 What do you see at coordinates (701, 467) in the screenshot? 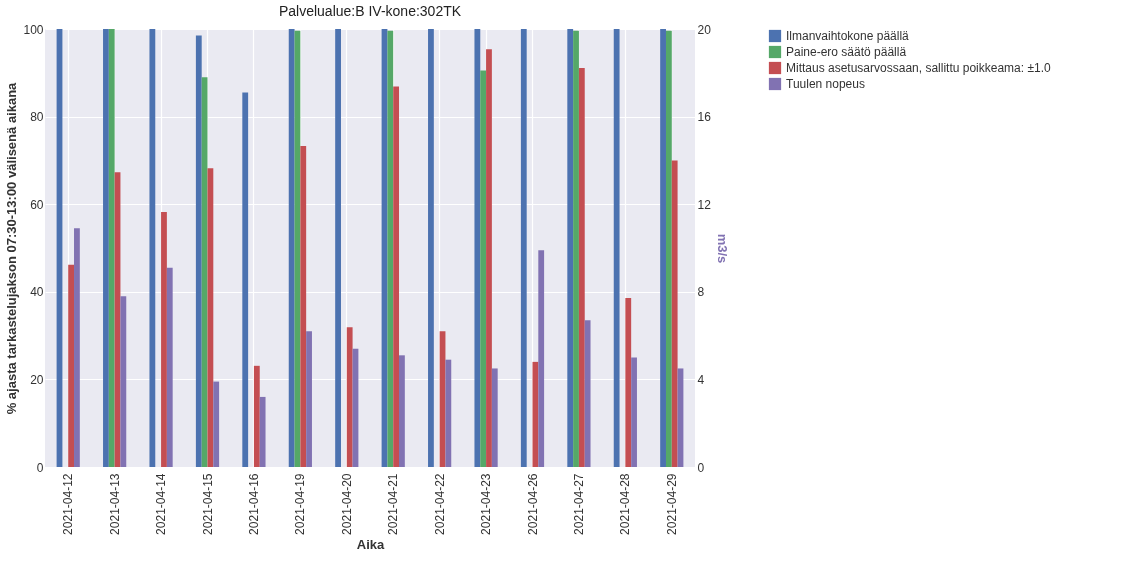
I see `y2-tick-label: 0` at bounding box center [701, 467].